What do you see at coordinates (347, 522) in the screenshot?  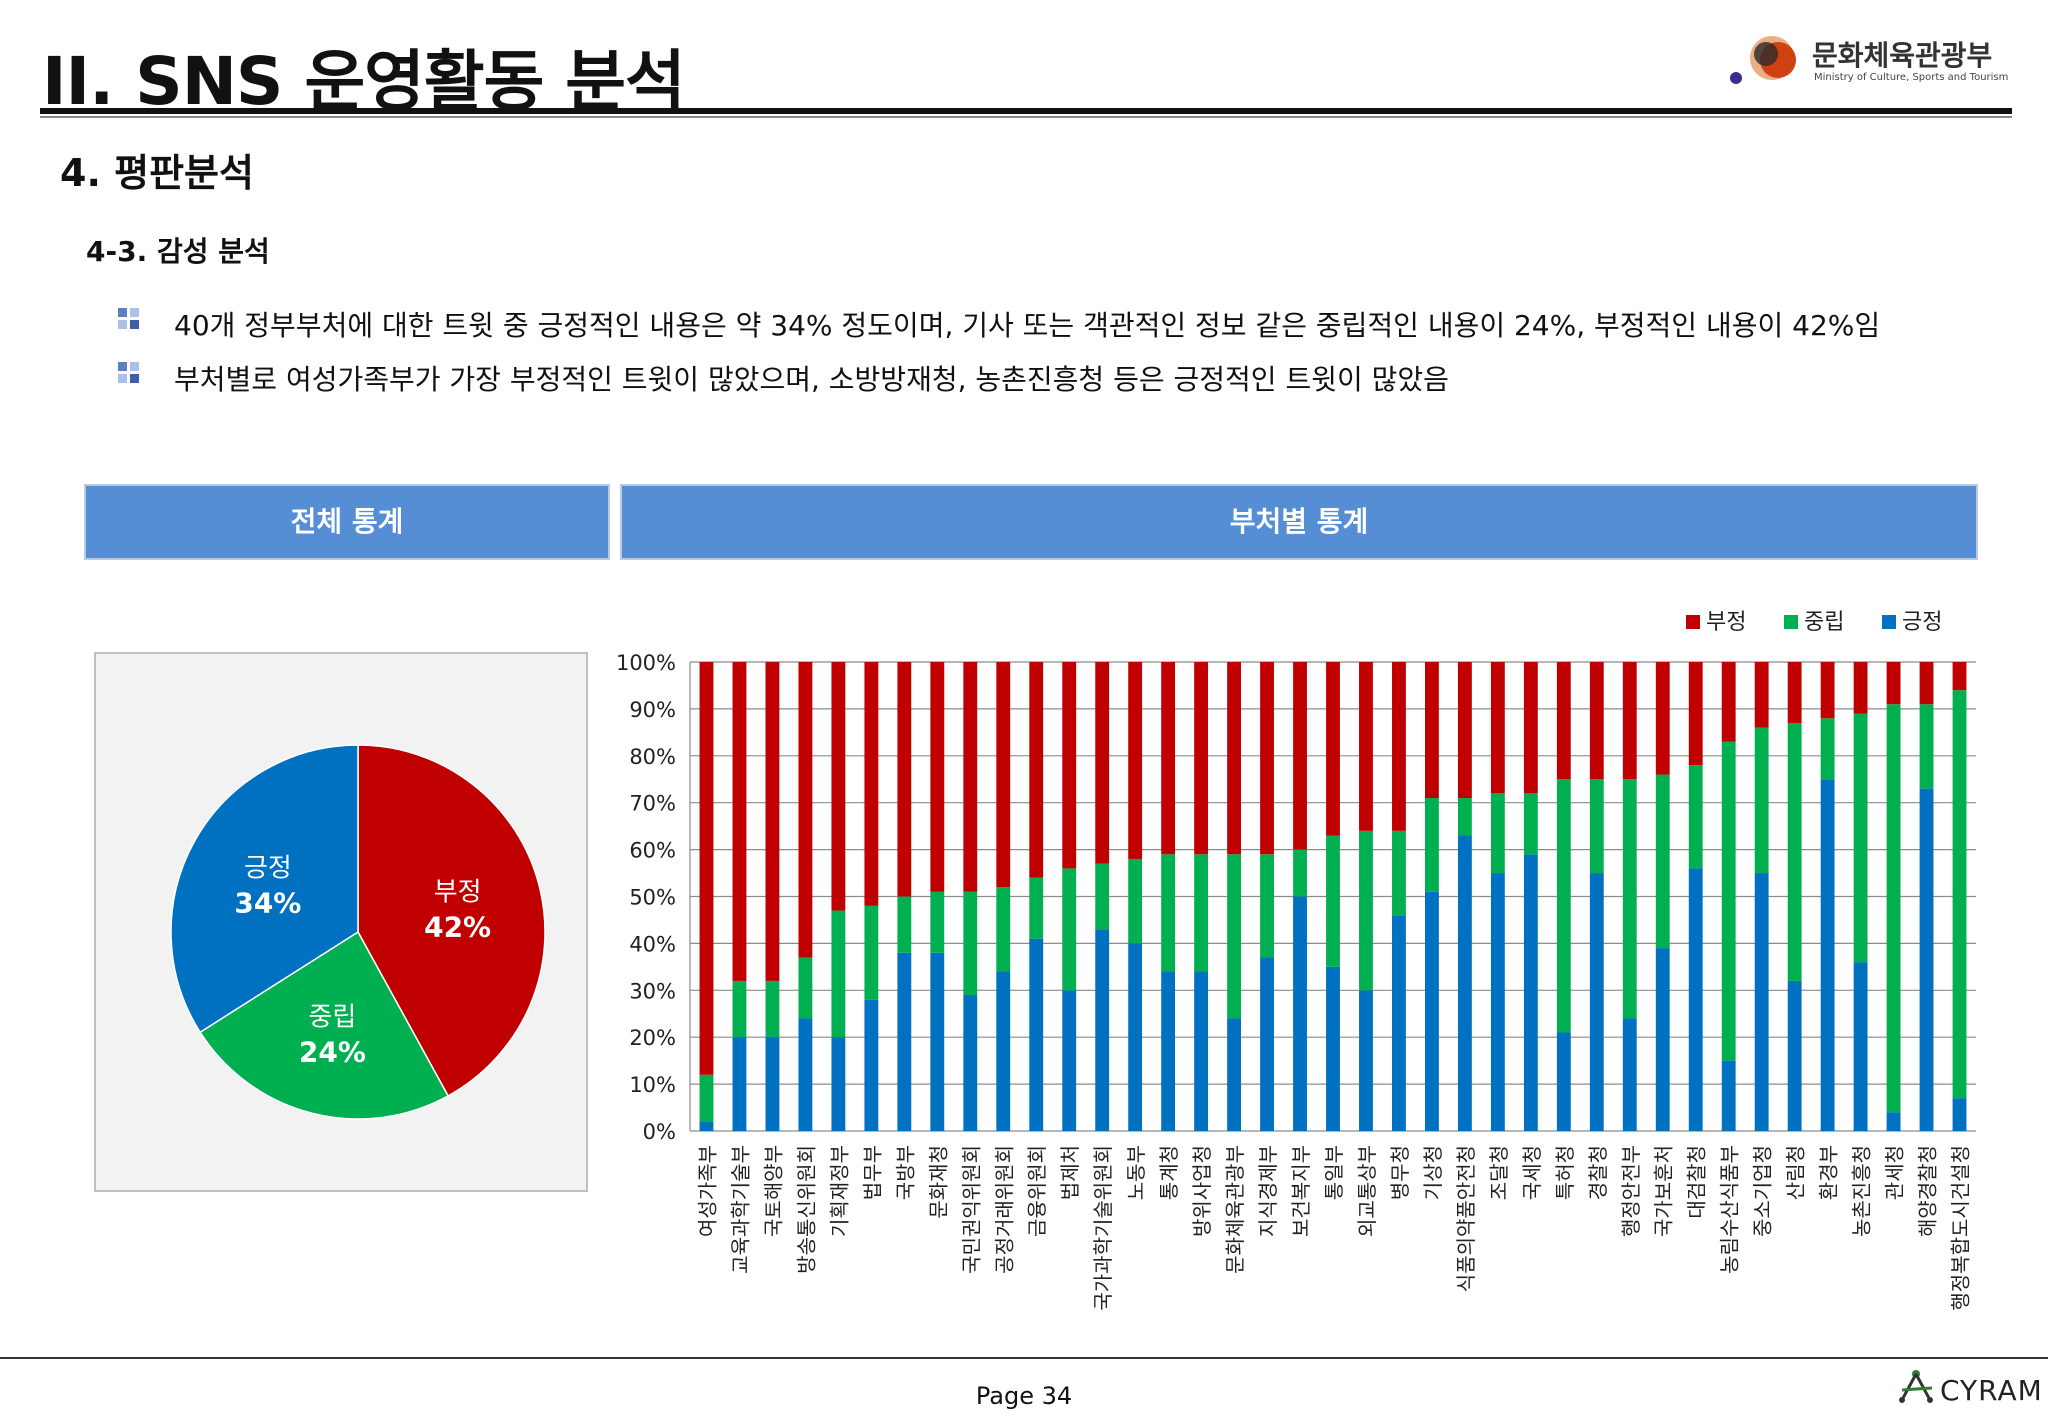 I see `overall-stats-header: 전체 통계` at bounding box center [347, 522].